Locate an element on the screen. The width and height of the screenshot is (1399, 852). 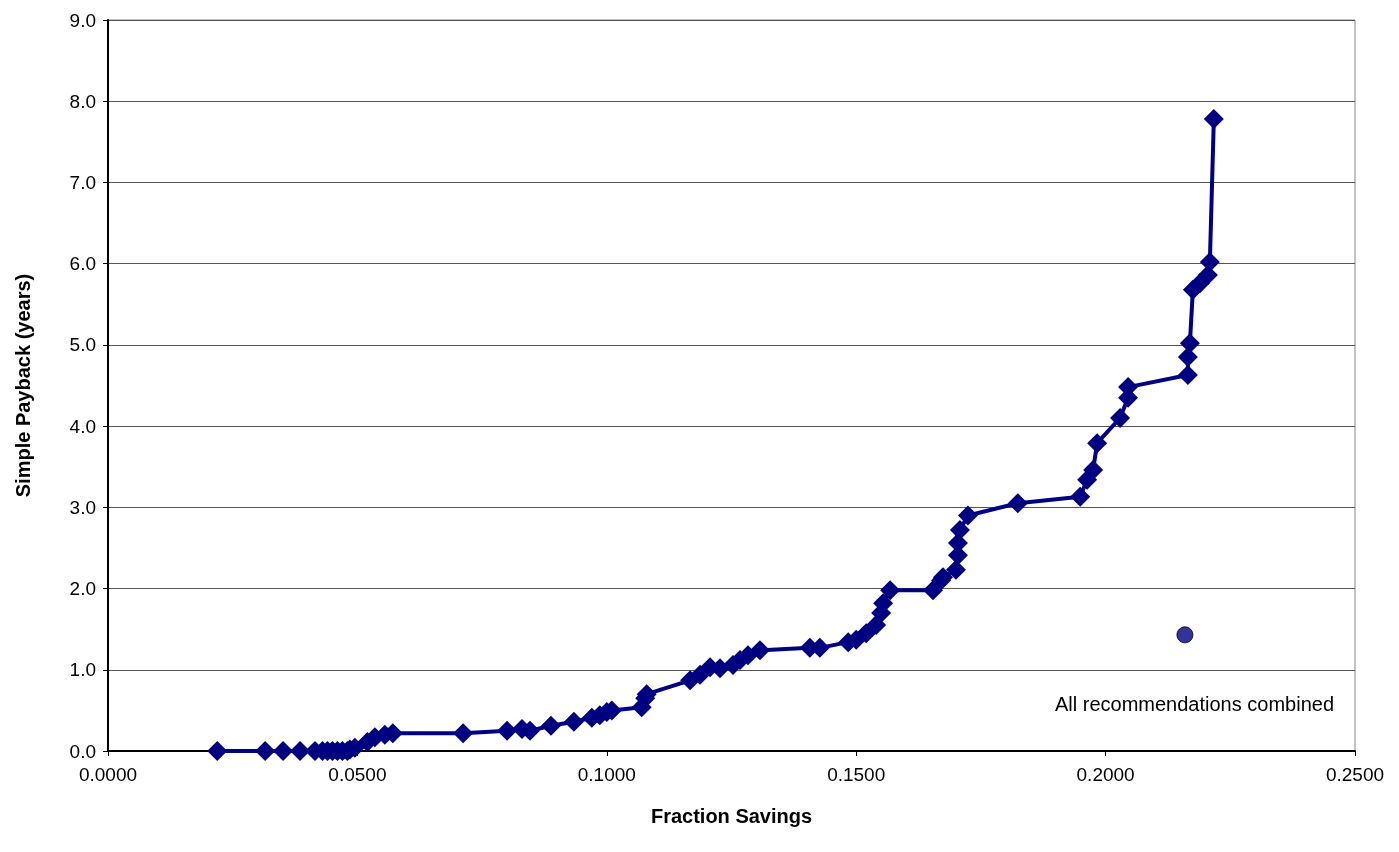
y-tick-label: 9.0 is located at coordinates (82, 20).